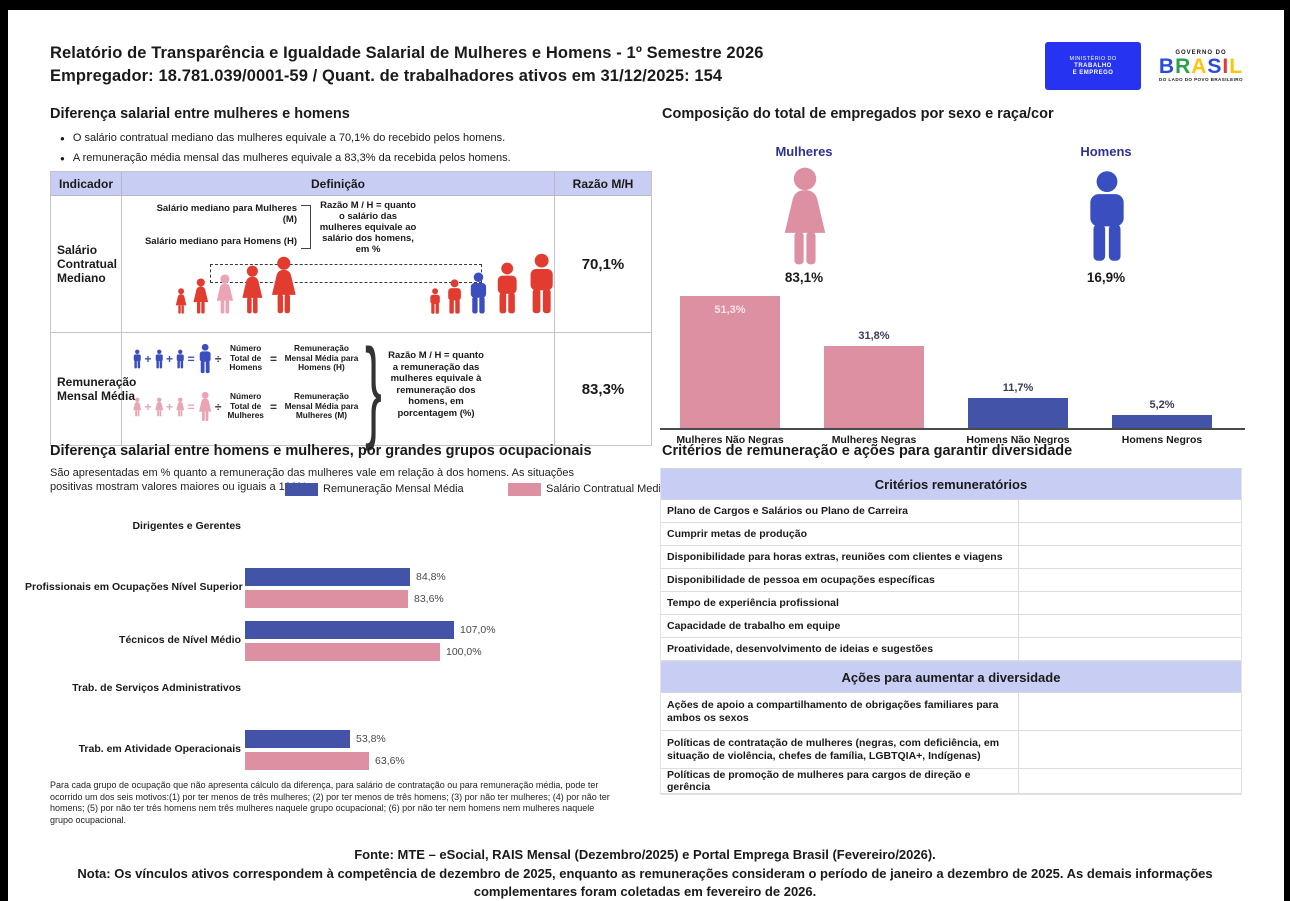  Describe the element at coordinates (951, 626) in the screenshot. I see `criteria-row: Capacidade de trabalho em equipe` at that location.